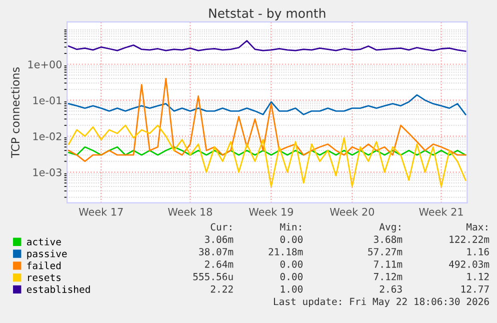 This screenshot has width=497, height=323. What do you see at coordinates (285, 252) in the screenshot?
I see `text: 21.18m` at bounding box center [285, 252].